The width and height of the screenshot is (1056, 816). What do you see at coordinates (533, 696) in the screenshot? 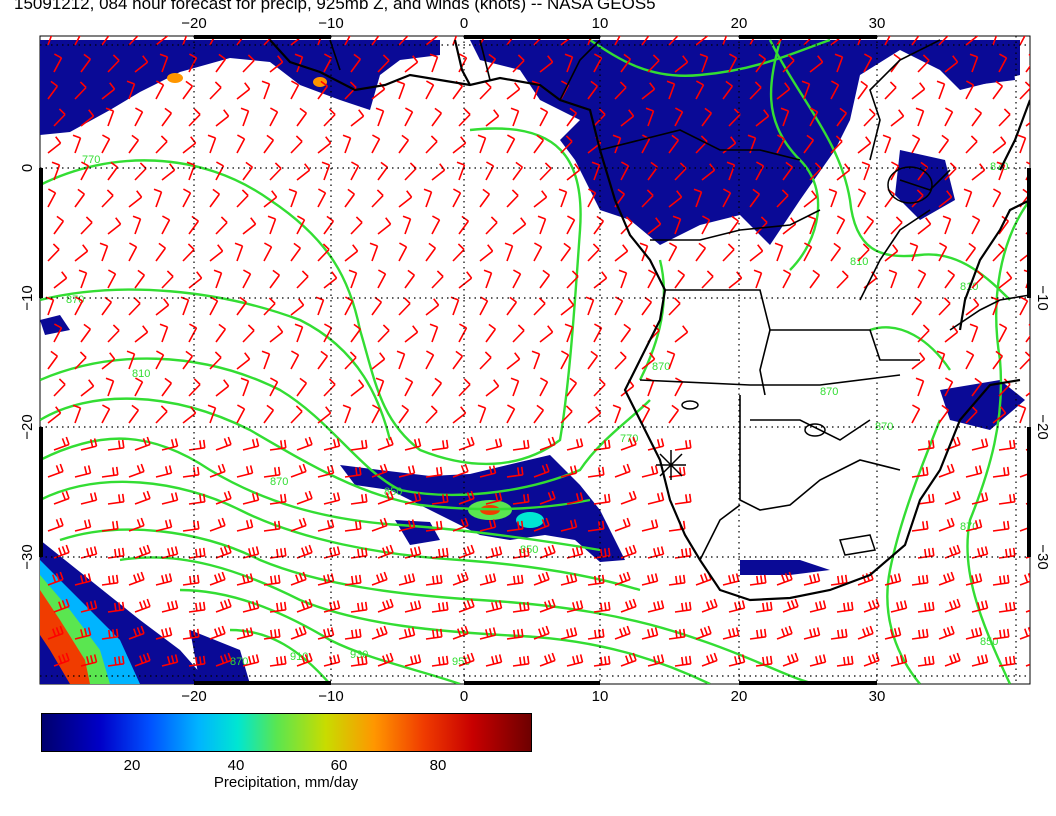
I see `bottom-longitude-labels: −20 −10 0 10 20 30` at bounding box center [533, 696].